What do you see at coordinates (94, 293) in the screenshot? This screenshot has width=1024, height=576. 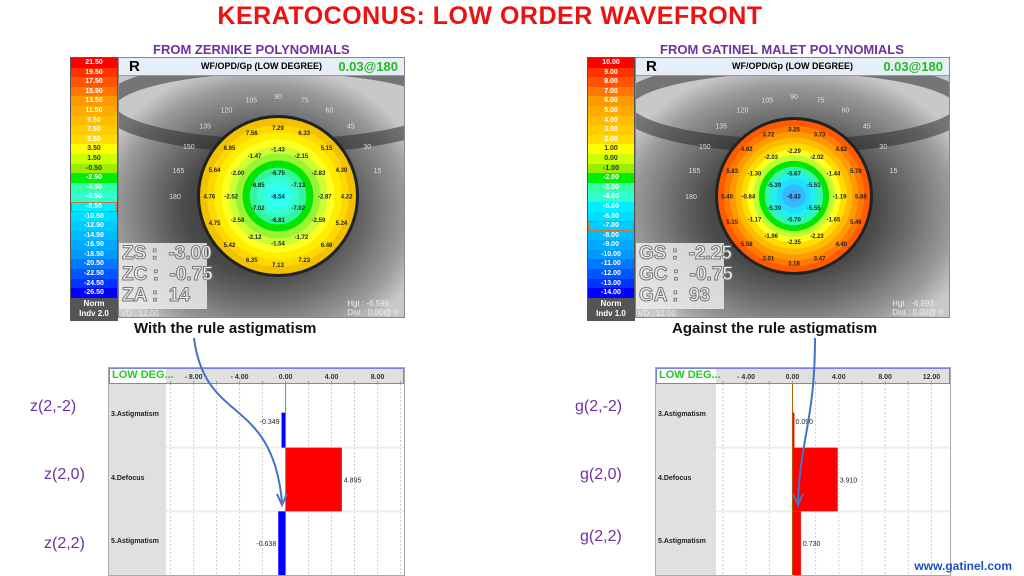 I see `scale-step: -26.50` at bounding box center [94, 293].